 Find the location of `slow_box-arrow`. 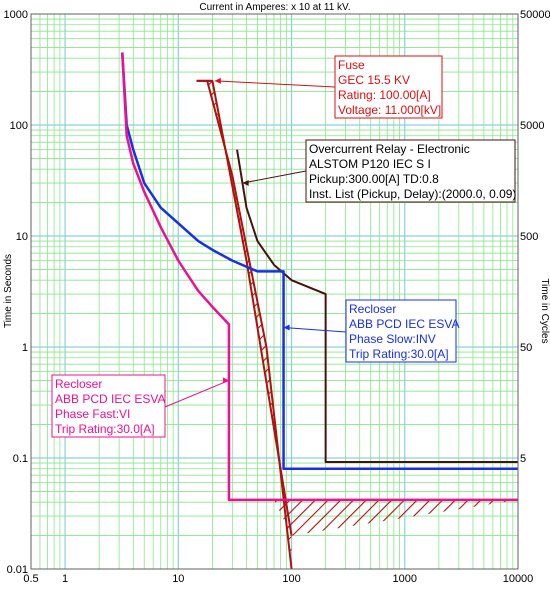

slow_box-arrow is located at coordinates (315, 329).